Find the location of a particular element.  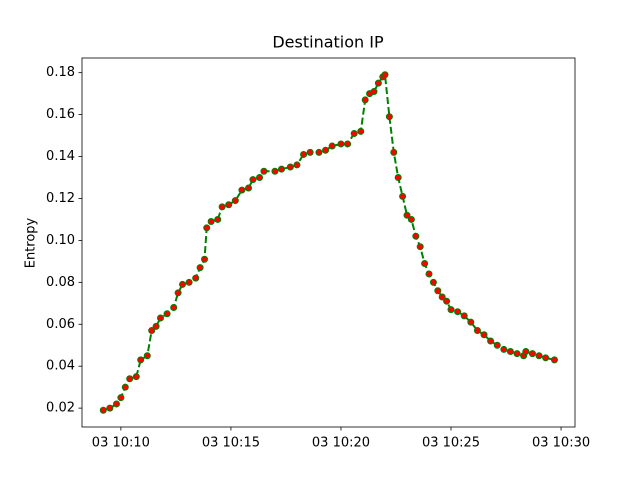

y-tick-label: 0.08 is located at coordinates (60, 282).